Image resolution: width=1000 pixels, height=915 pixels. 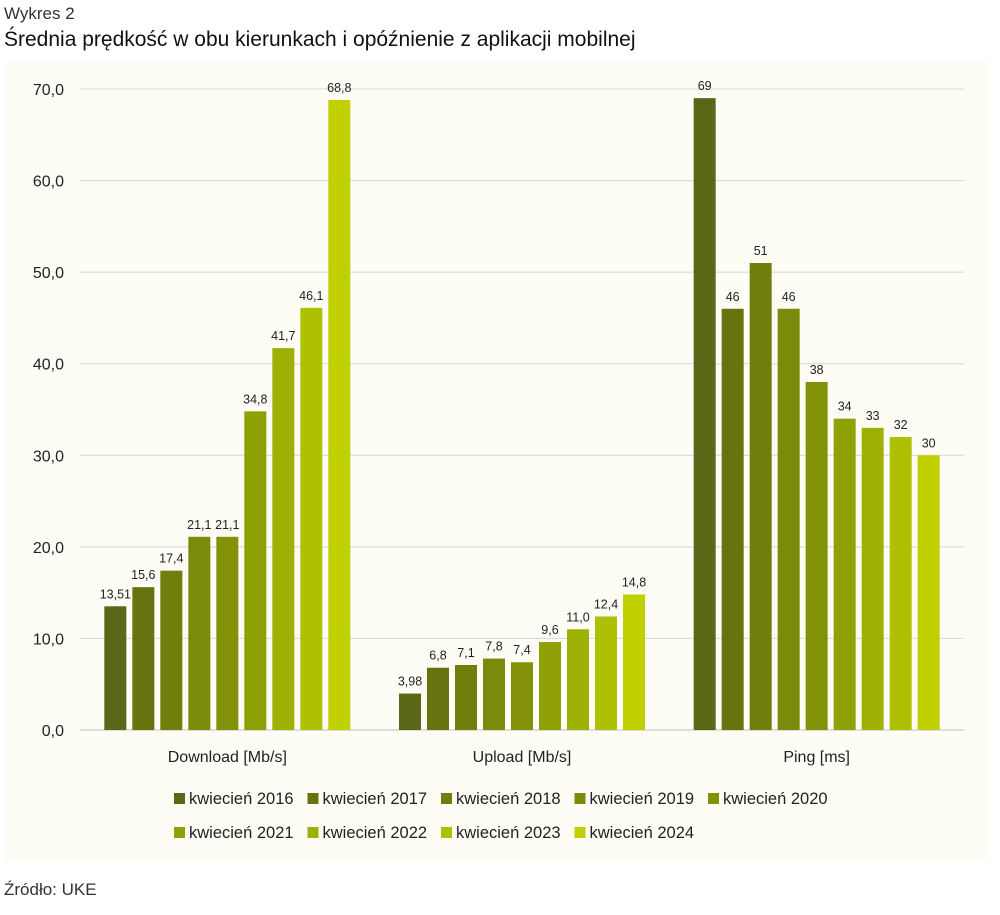 What do you see at coordinates (375, 833) in the screenshot?
I see `legend-label: kwiecień 2022` at bounding box center [375, 833].